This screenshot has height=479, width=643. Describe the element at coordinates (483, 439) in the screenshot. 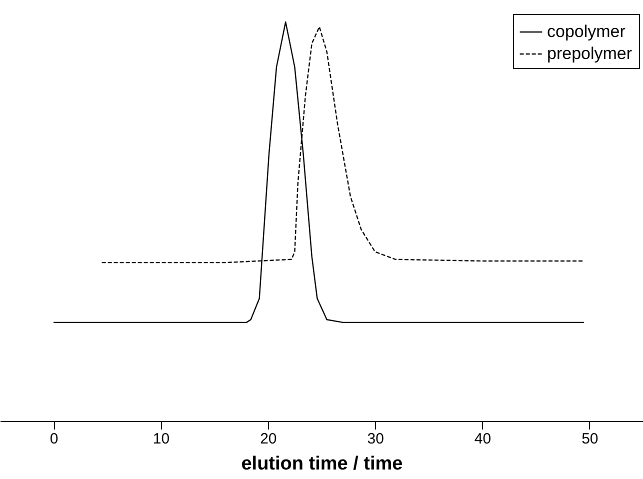

I see `x-tick-label: 40` at that location.